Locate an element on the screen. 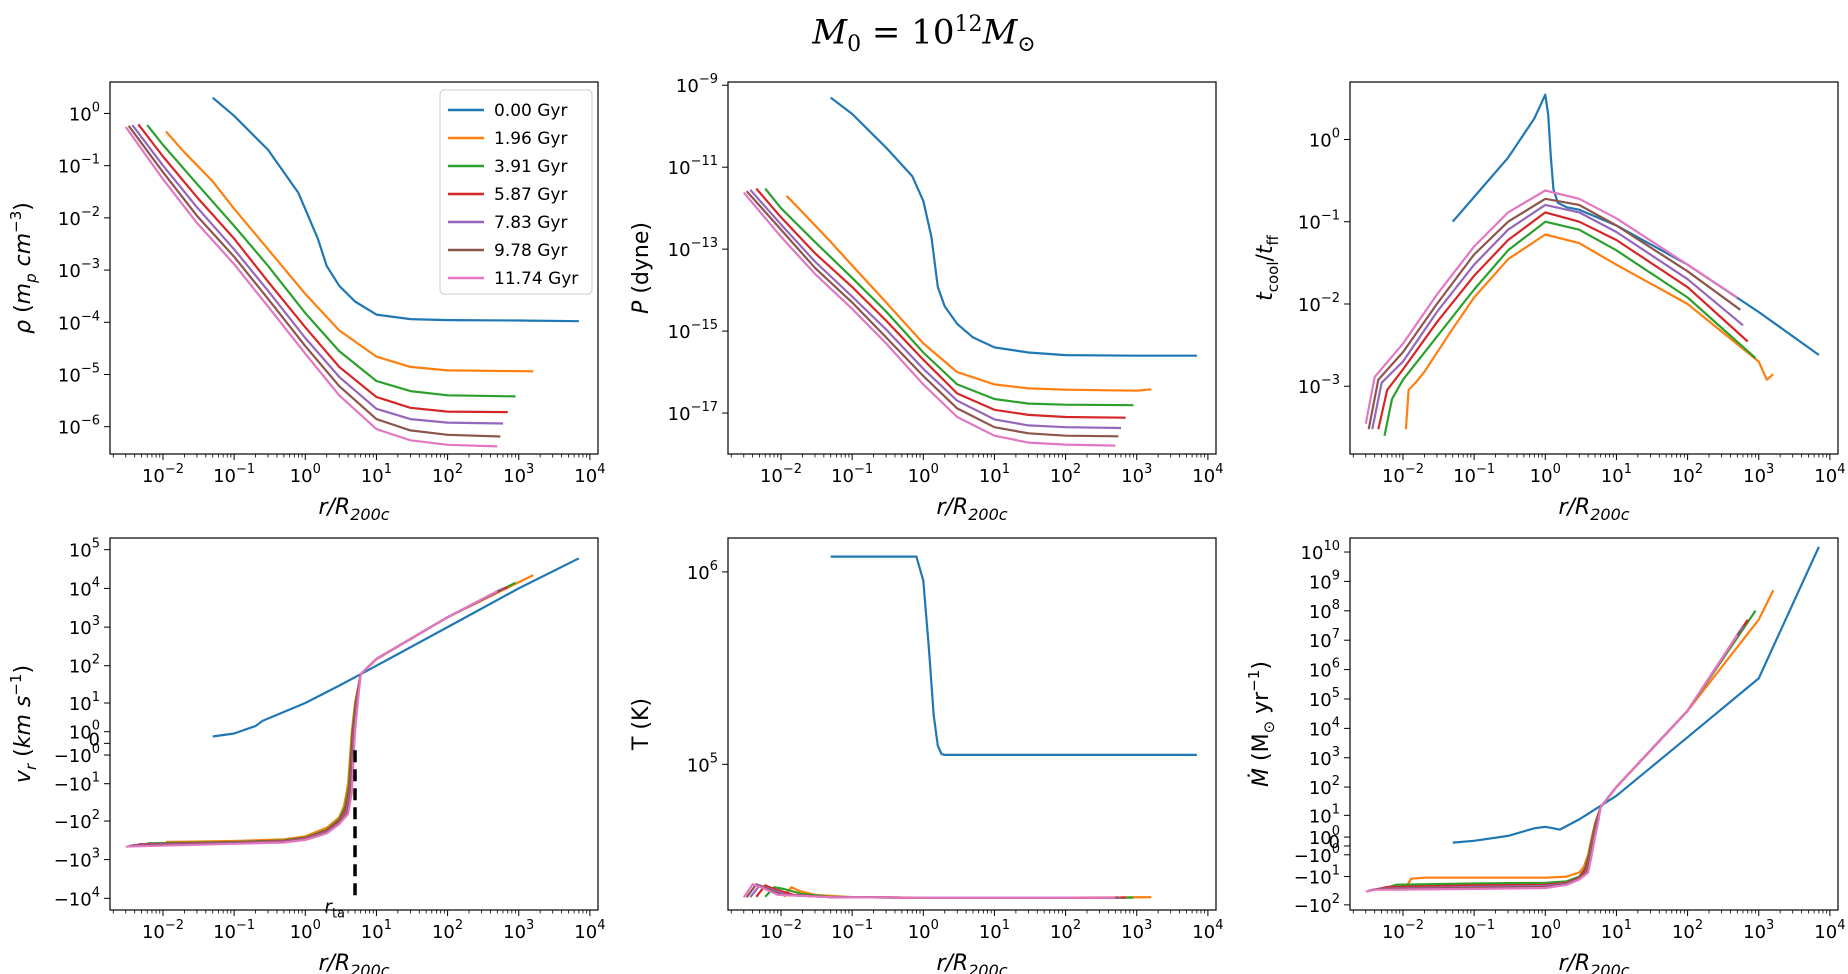 This screenshot has width=1848, height=974. title-m-sub: 0 is located at coordinates (854, 45).